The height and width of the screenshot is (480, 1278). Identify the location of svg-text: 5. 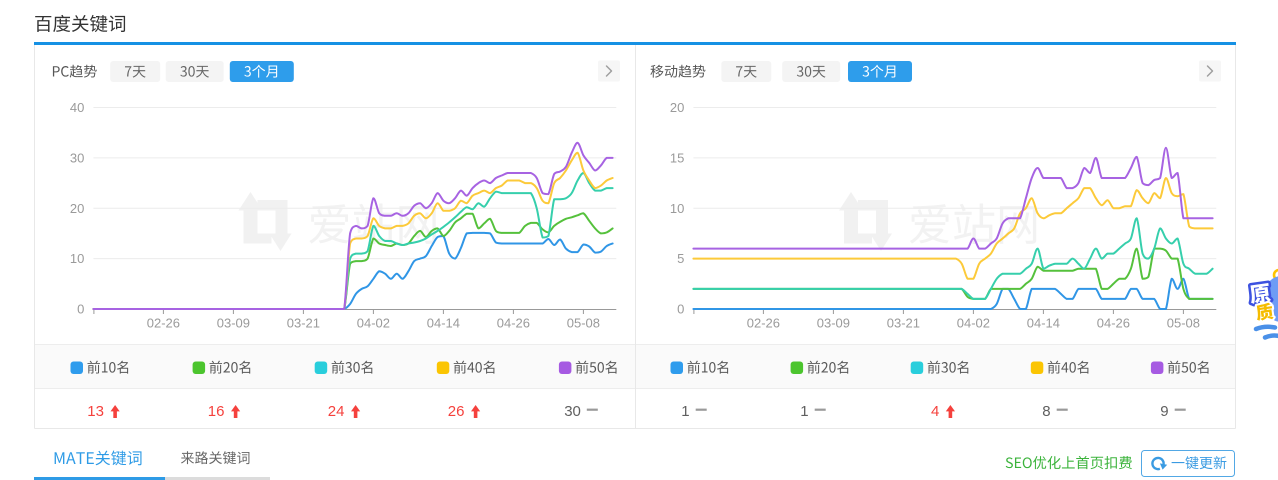
(680, 258).